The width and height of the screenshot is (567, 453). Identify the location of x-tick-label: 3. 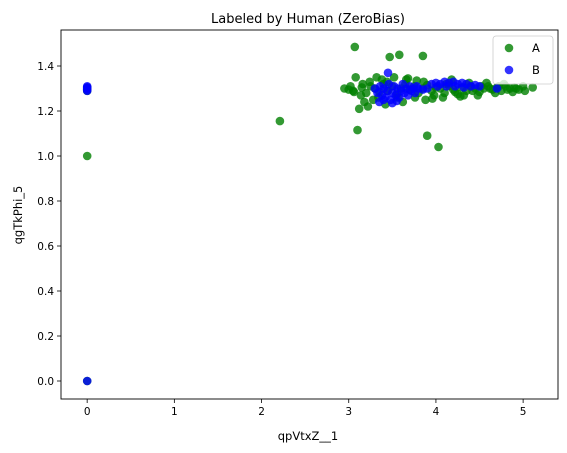
(348, 412).